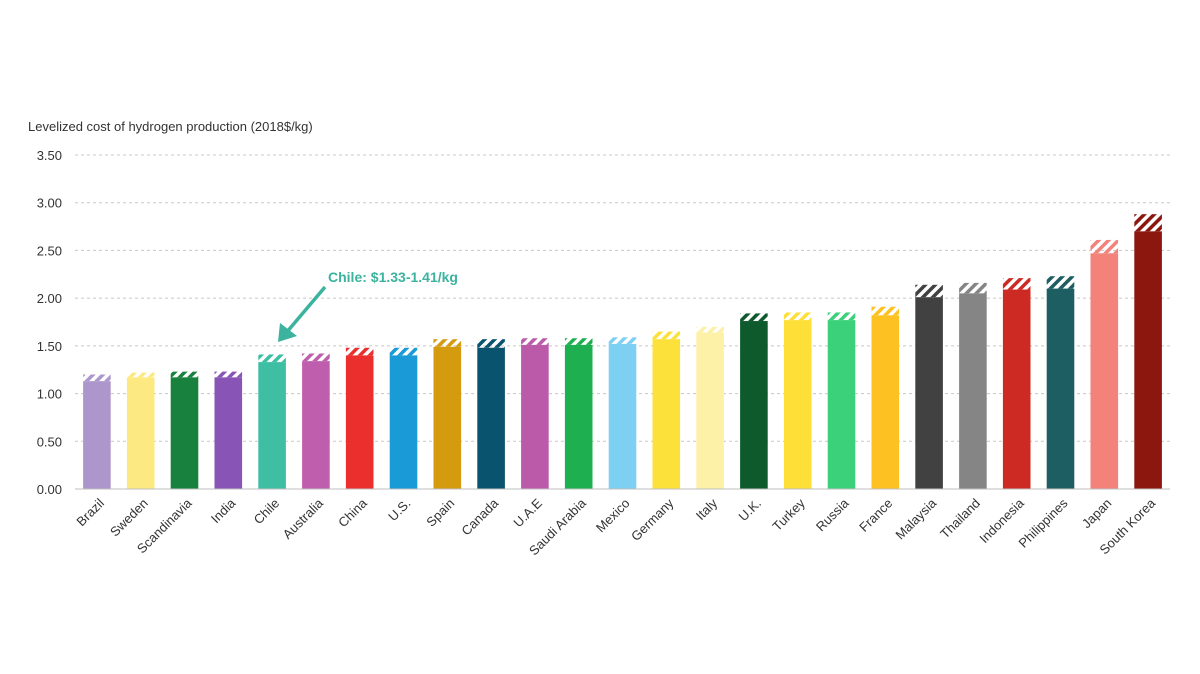 Image resolution: width=1200 pixels, height=674 pixels. I want to click on x-tick-label: Brazil, so click(90, 512).